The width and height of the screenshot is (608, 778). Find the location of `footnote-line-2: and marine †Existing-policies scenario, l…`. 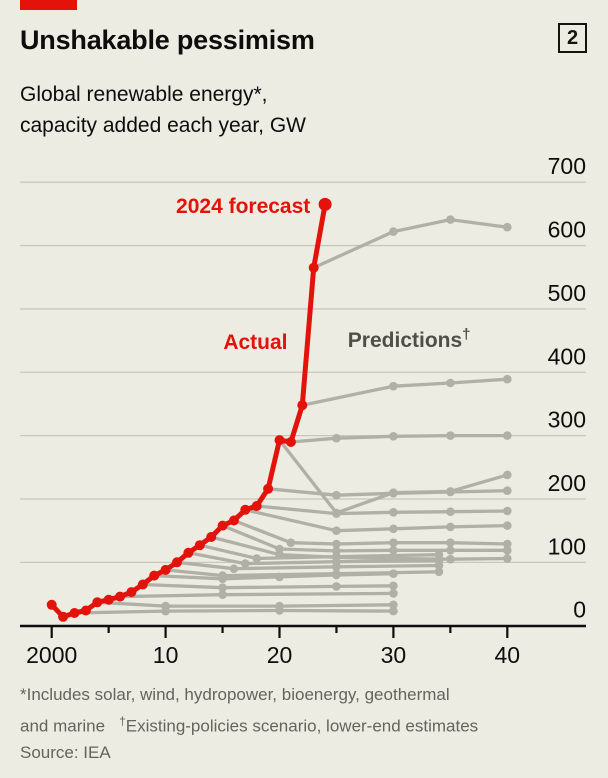

footnote-line-2: and marine †Existing-policies scenario, l… is located at coordinates (249, 724).